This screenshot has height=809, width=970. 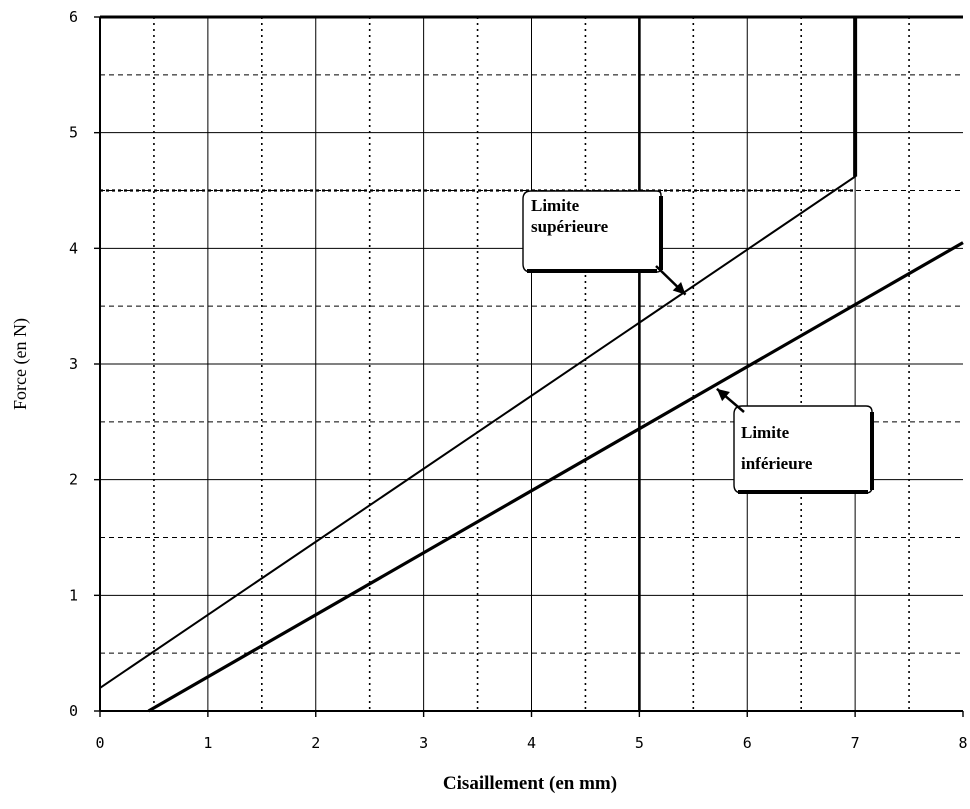 I want to click on y-axis-title: Force (en N), so click(x=20, y=364).